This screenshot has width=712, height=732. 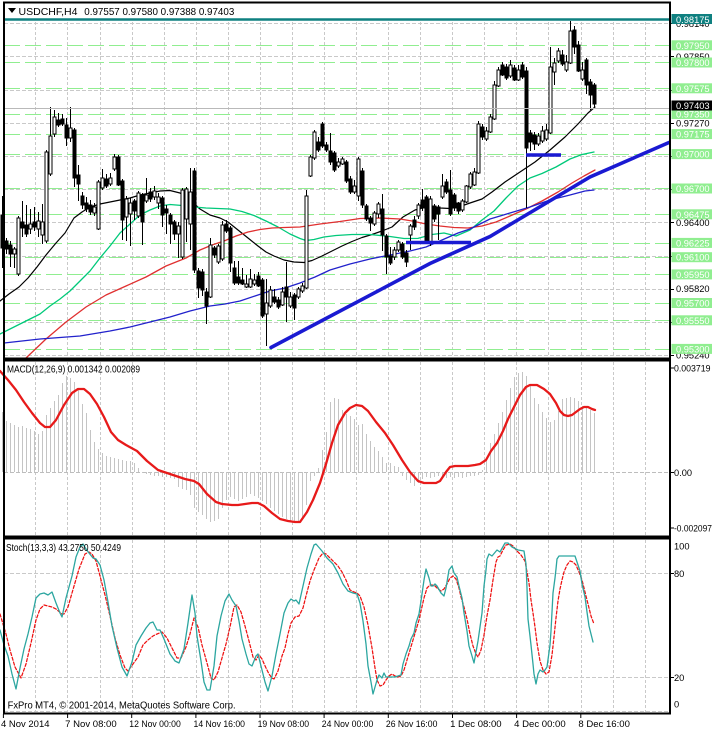 I want to click on svg-text: -0.002097, so click(x=693, y=529).